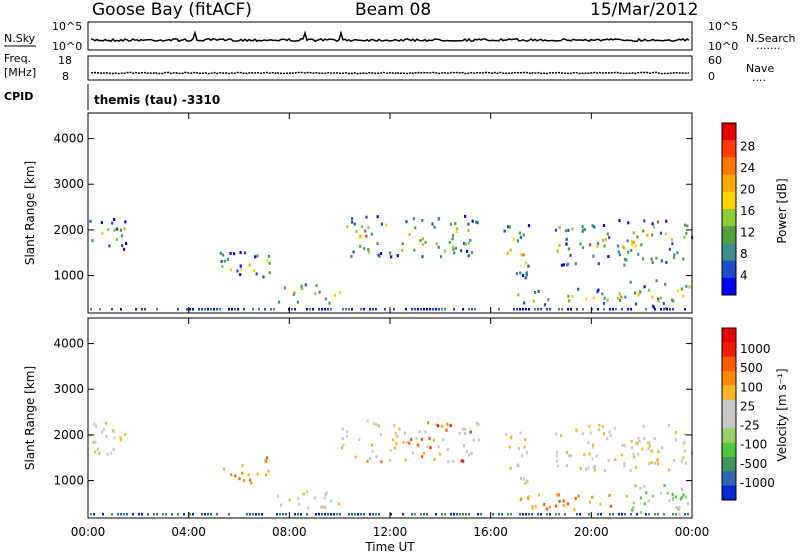 The image size is (800, 554). Describe the element at coordinates (30, 418) in the screenshot. I see `velocity-ylabel: Slant Range [km]` at that location.